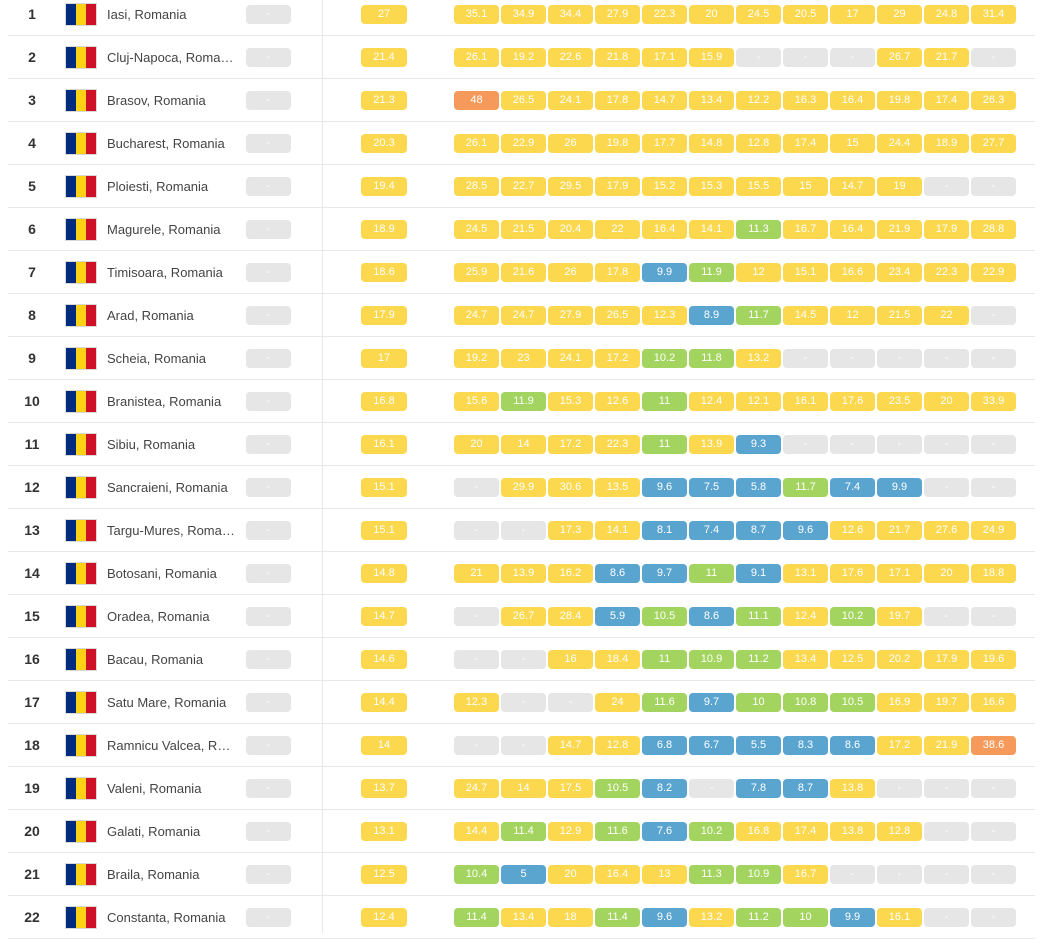 This screenshot has height=939, width=1049. I want to click on city-link: Arad, Romania, so click(150, 315).